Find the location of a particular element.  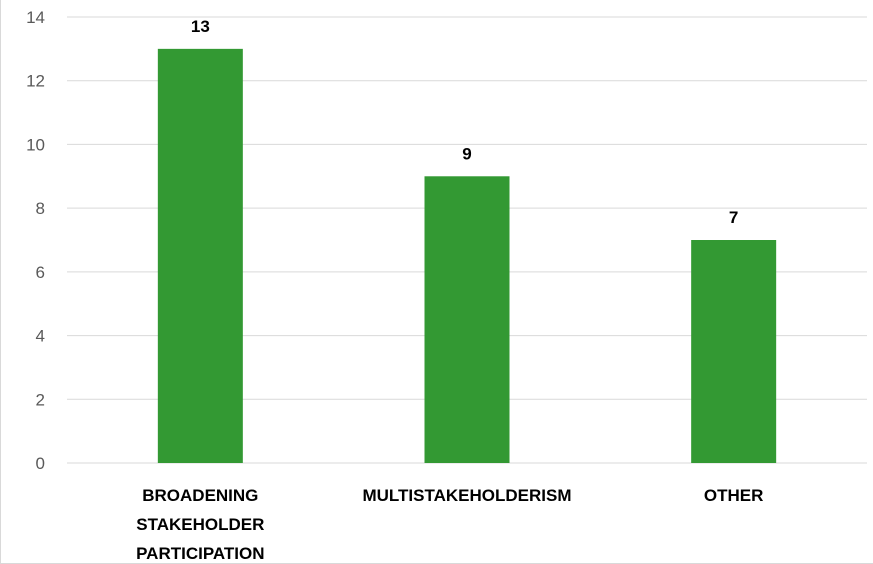

y-tick-label: 4 is located at coordinates (40, 336).